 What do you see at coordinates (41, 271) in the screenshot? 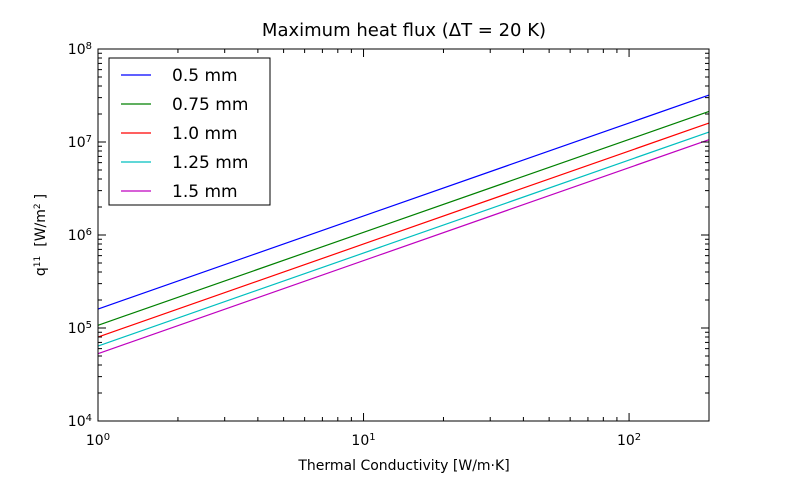
I see `y-axis-label-main: q` at bounding box center [41, 271].